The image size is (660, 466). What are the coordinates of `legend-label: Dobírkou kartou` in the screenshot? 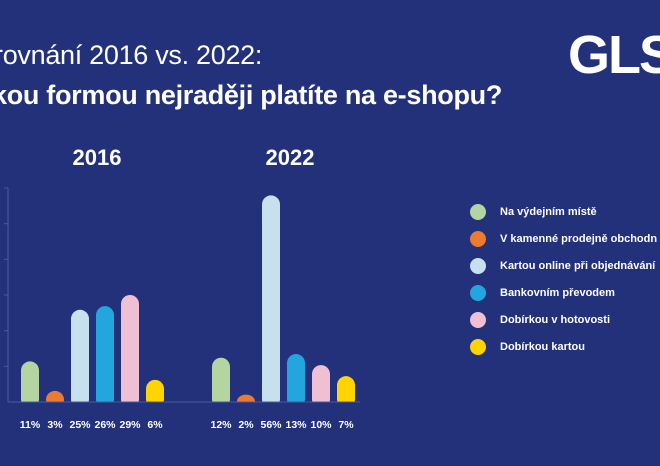 It's located at (542, 346).